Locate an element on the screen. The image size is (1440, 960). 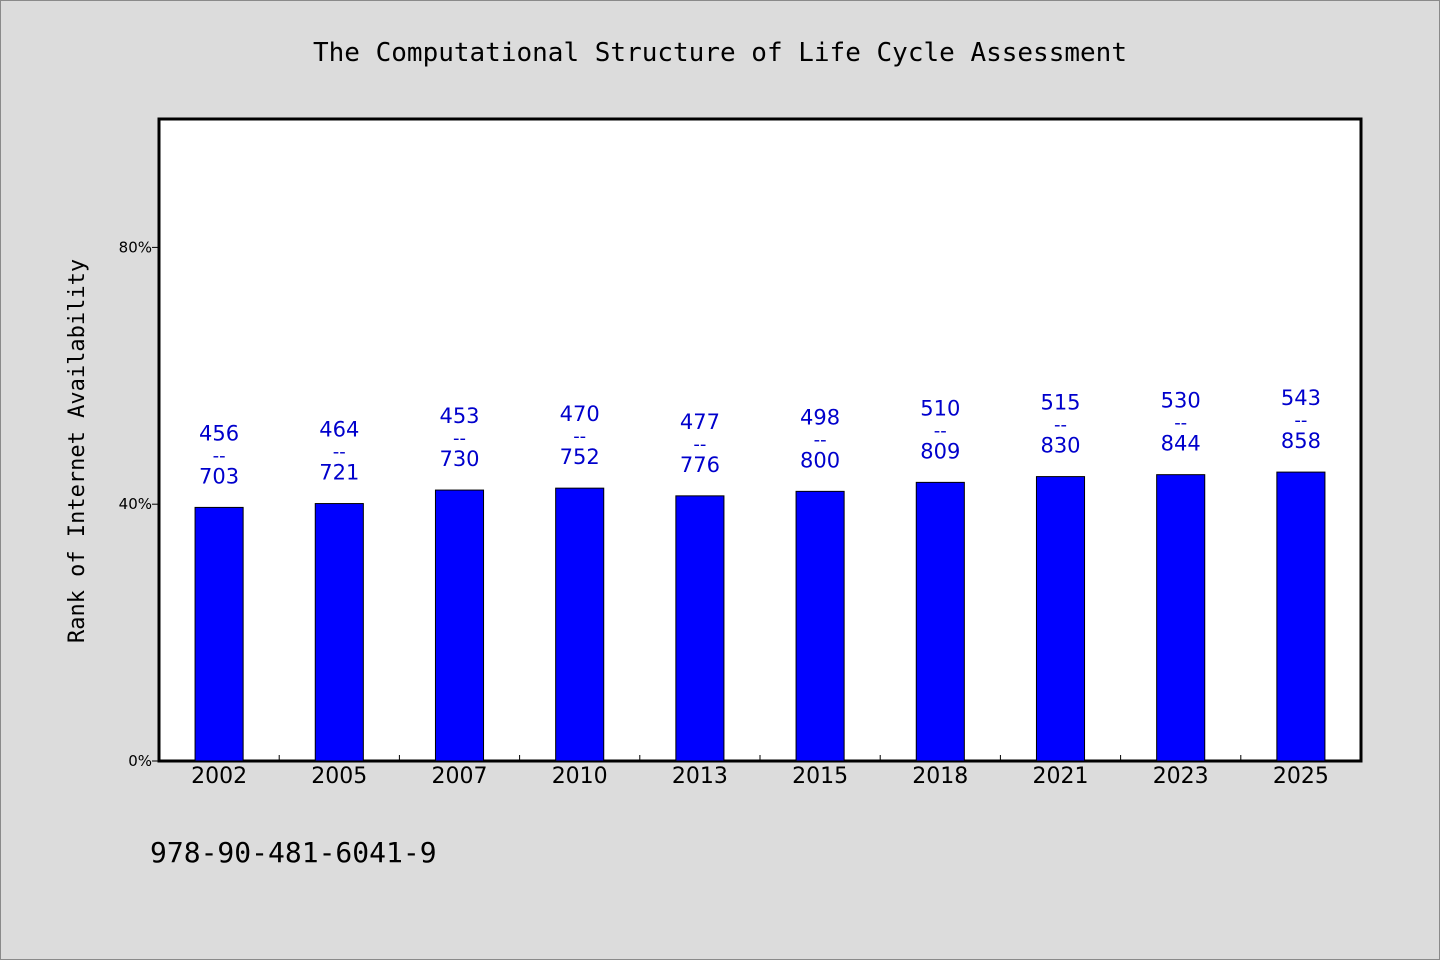
x-axis-ticks: 2002 2005 2007 2010 2013 2015 2018 2021 2023 2025 is located at coordinates (760, 772).